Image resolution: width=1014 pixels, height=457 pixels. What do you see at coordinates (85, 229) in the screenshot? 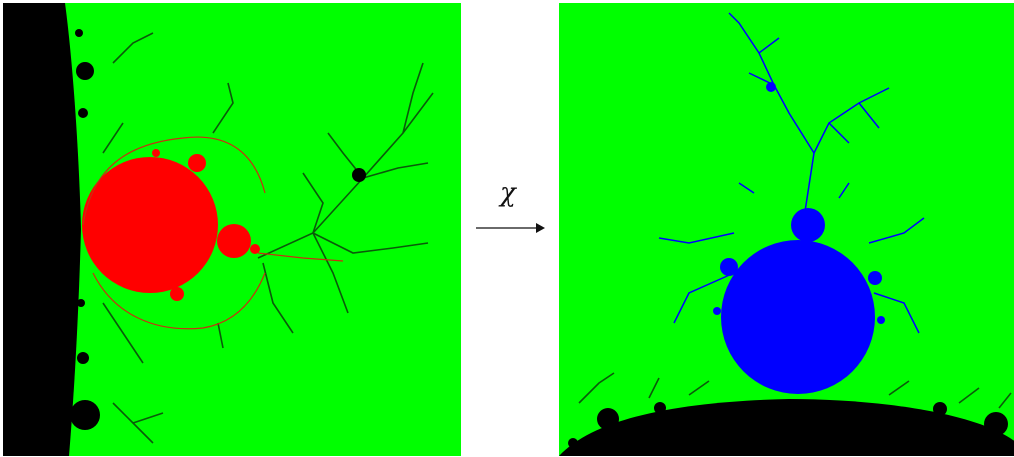
I see `left-boundary-fringe` at bounding box center [85, 229].